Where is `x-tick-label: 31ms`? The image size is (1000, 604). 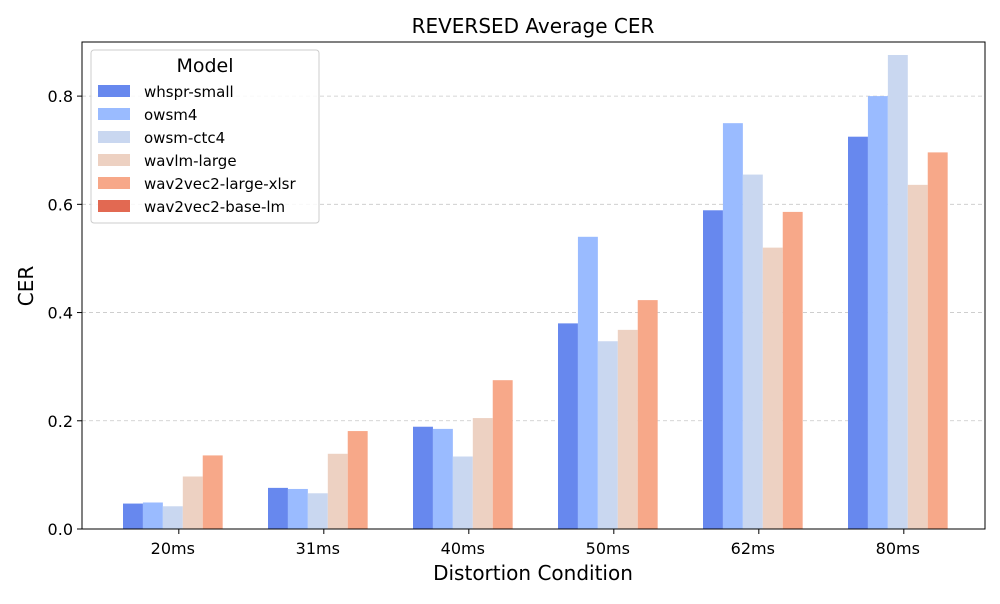
x-tick-label: 31ms is located at coordinates (318, 548).